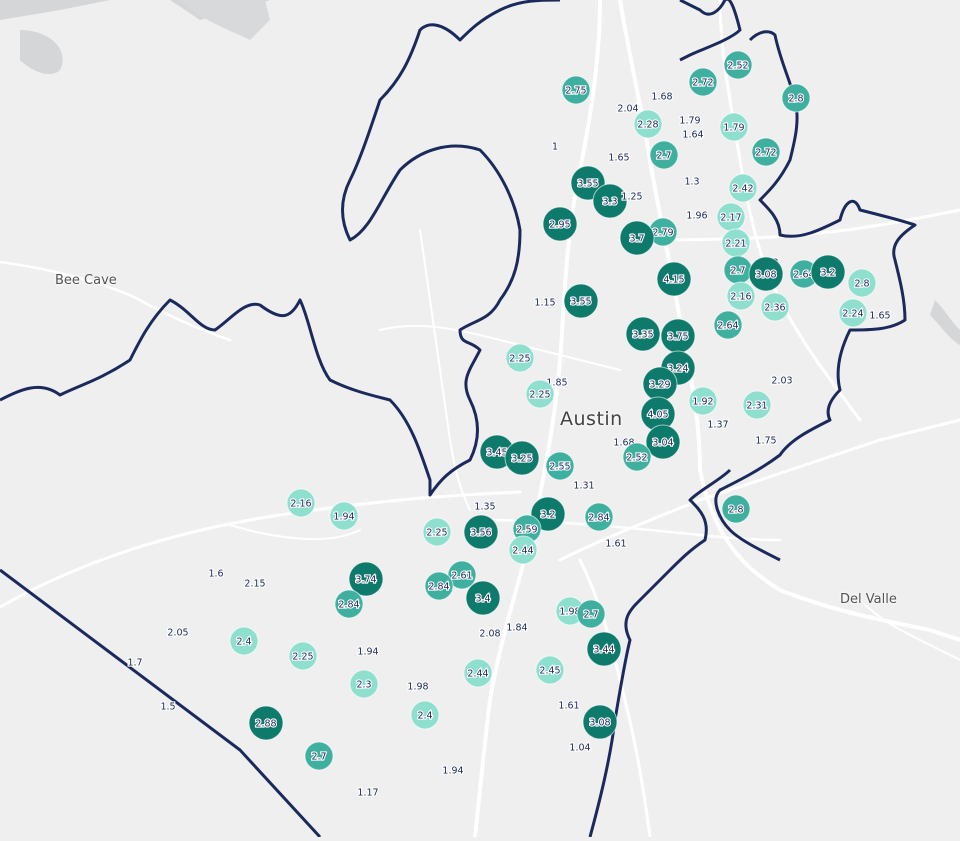  I want to click on map-marker: 1.65, so click(879, 315).